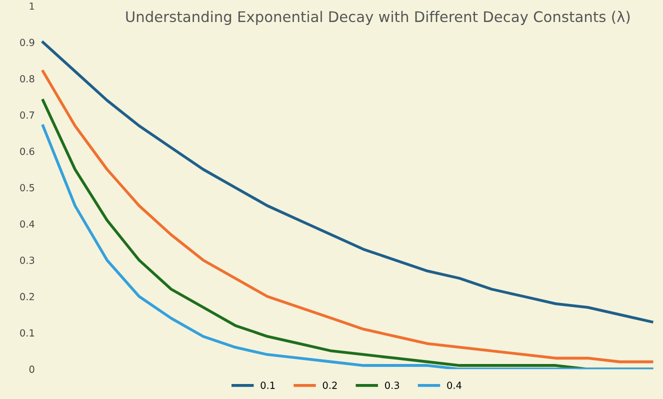  I want to click on y-tick-label: 0.3, so click(27, 260).